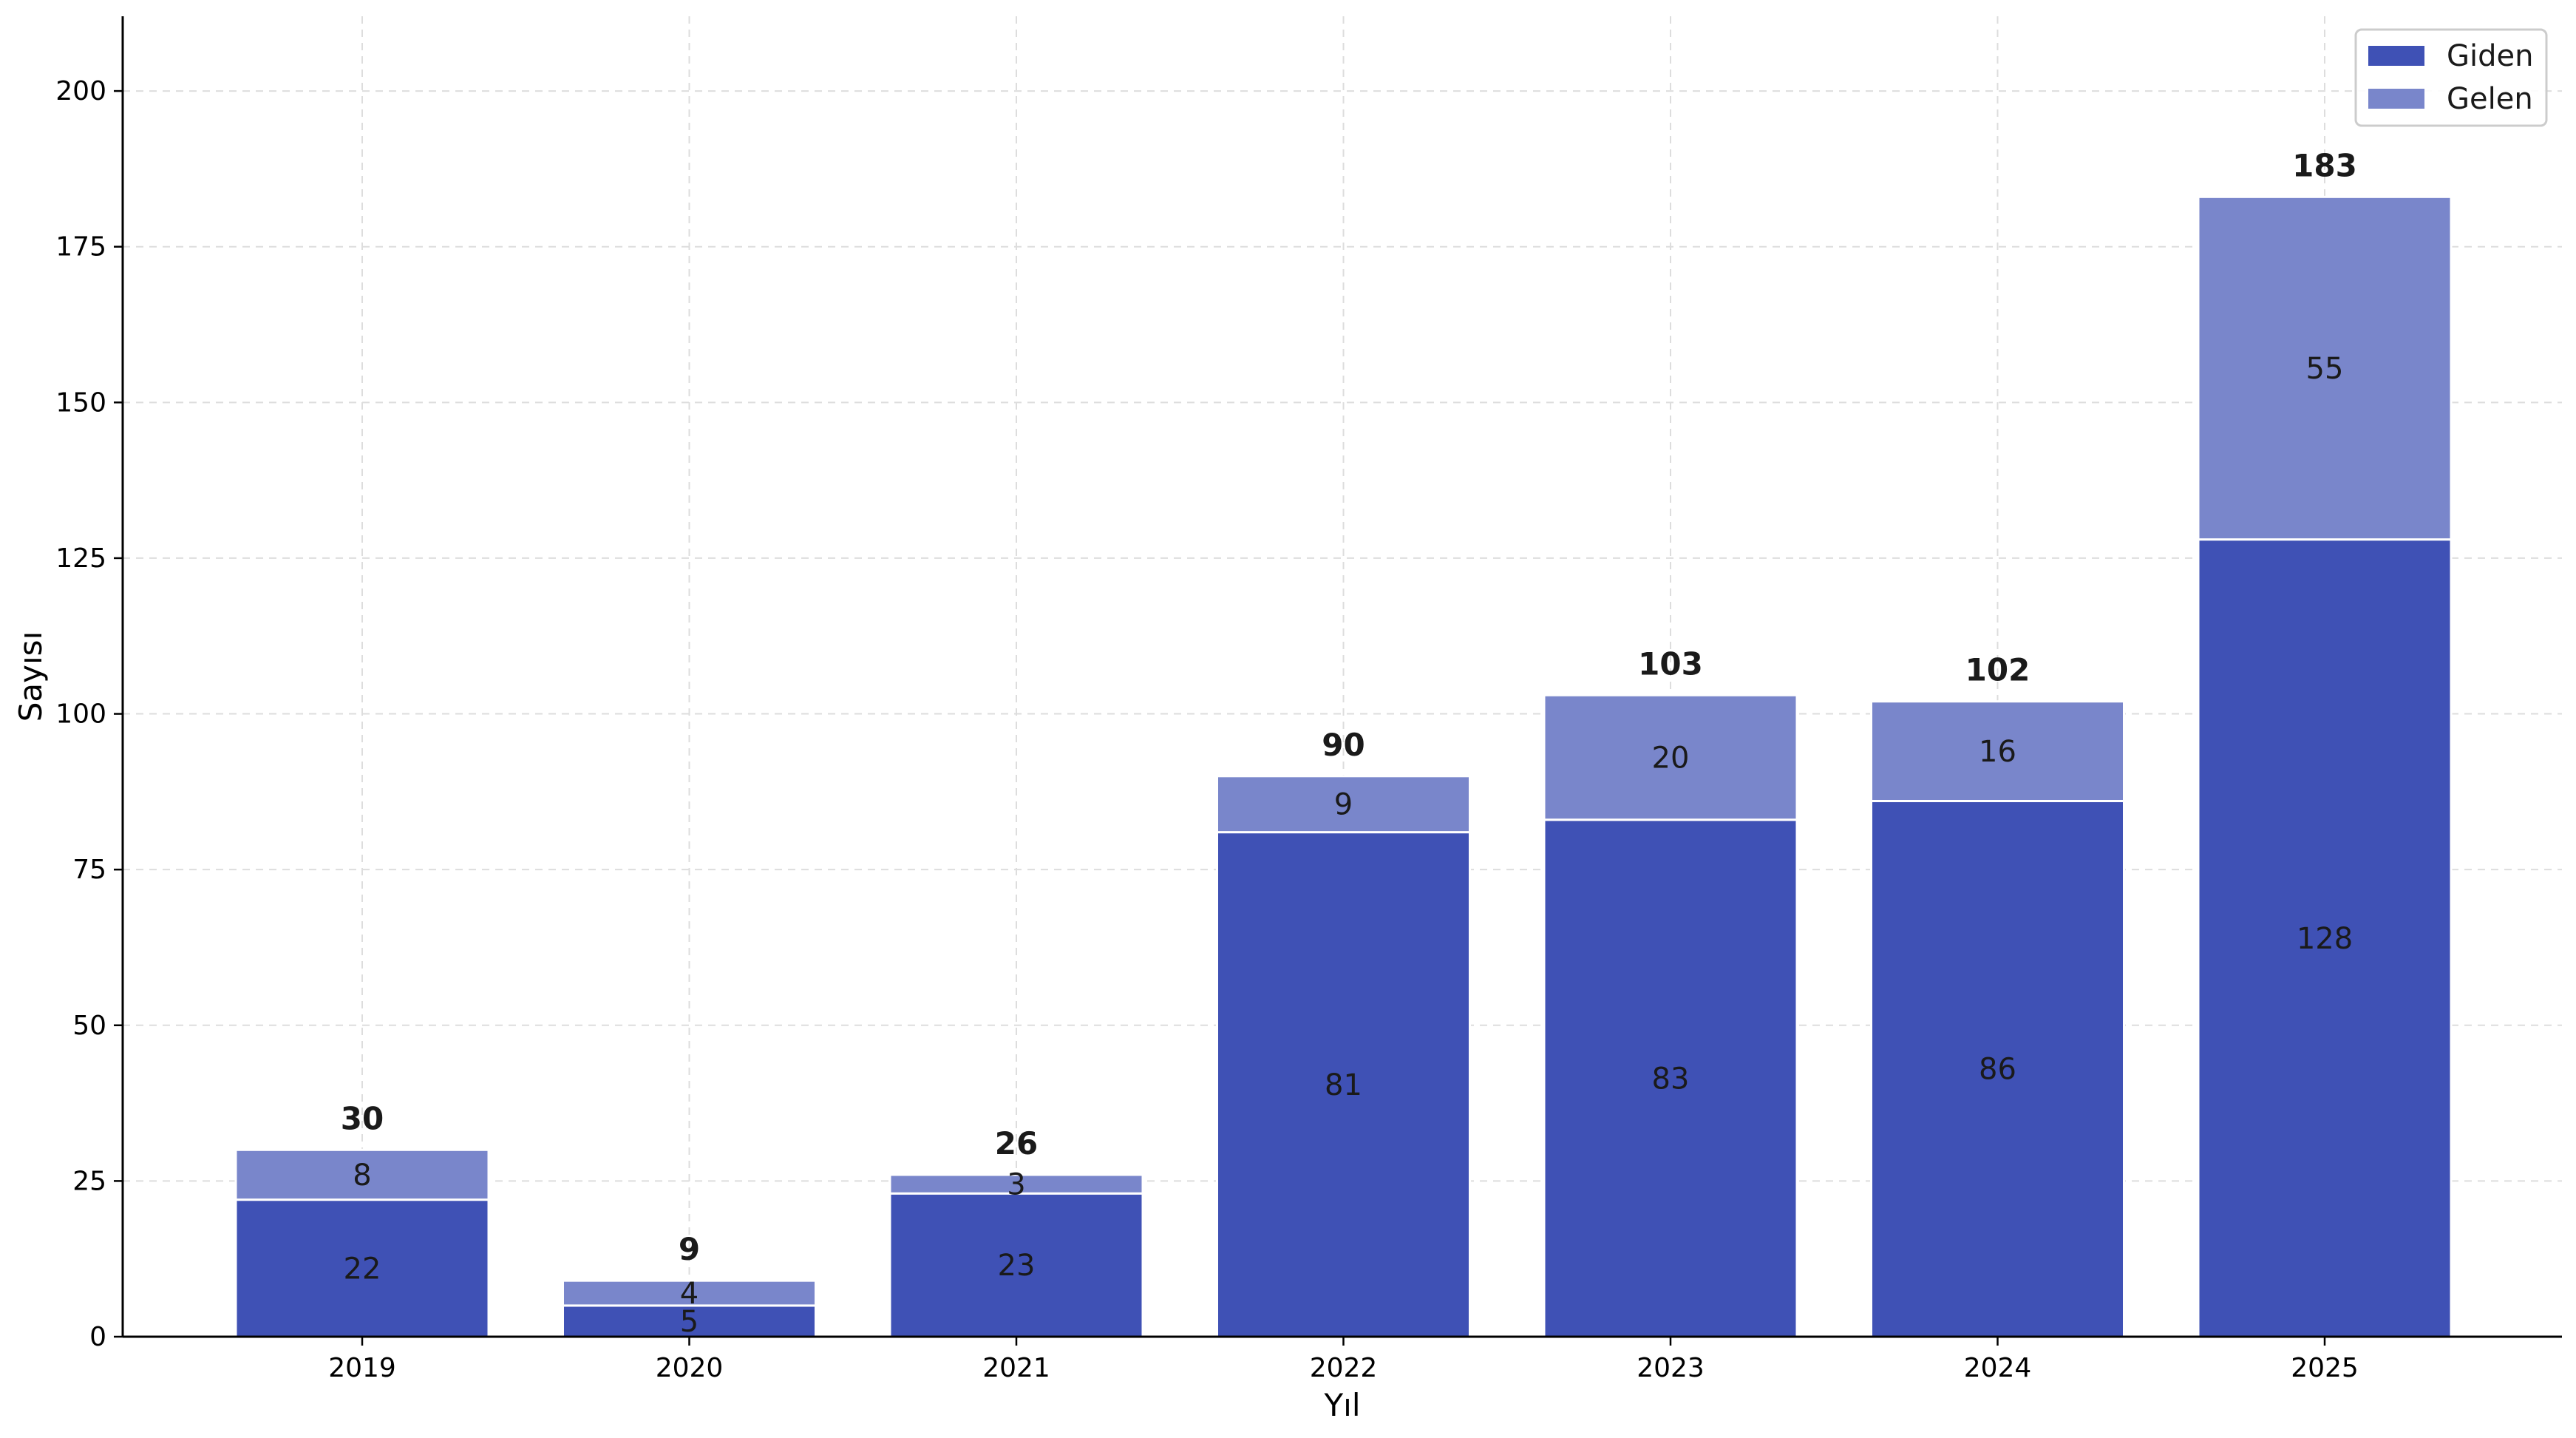 Image resolution: width=2576 pixels, height=1438 pixels. I want to click on bar-gelen-2024, so click(1997, 751).